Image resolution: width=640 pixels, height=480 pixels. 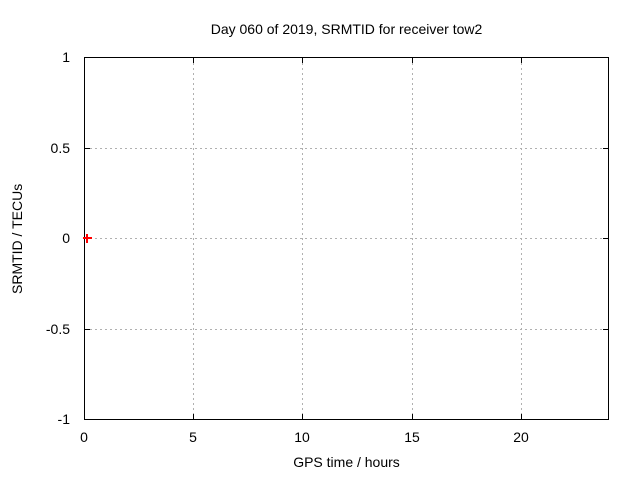 I want to click on x-tick-label: 20, so click(x=521, y=437).